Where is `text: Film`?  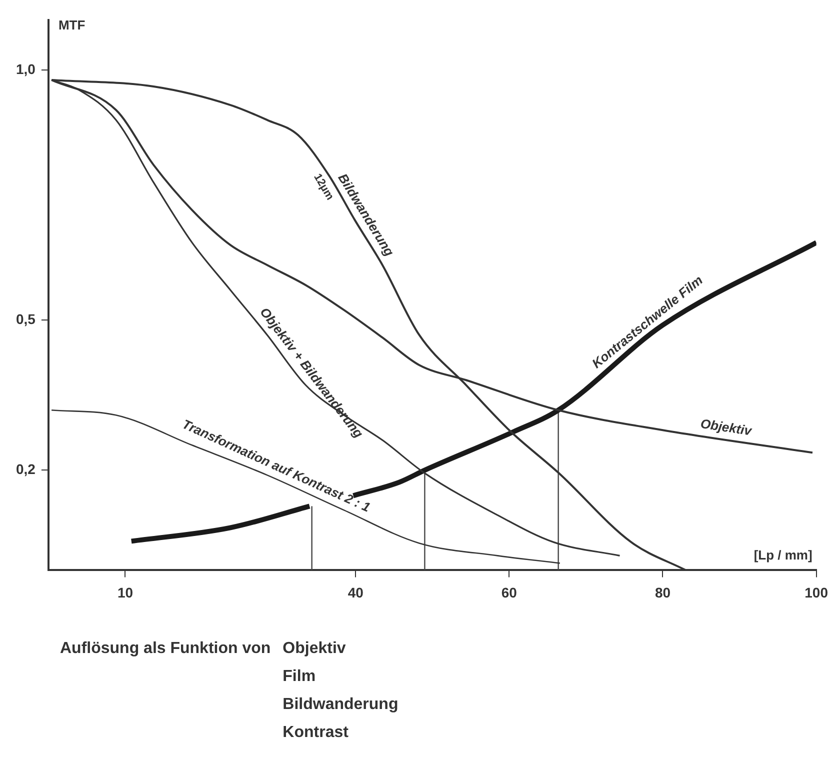
text: Film is located at coordinates (299, 677).